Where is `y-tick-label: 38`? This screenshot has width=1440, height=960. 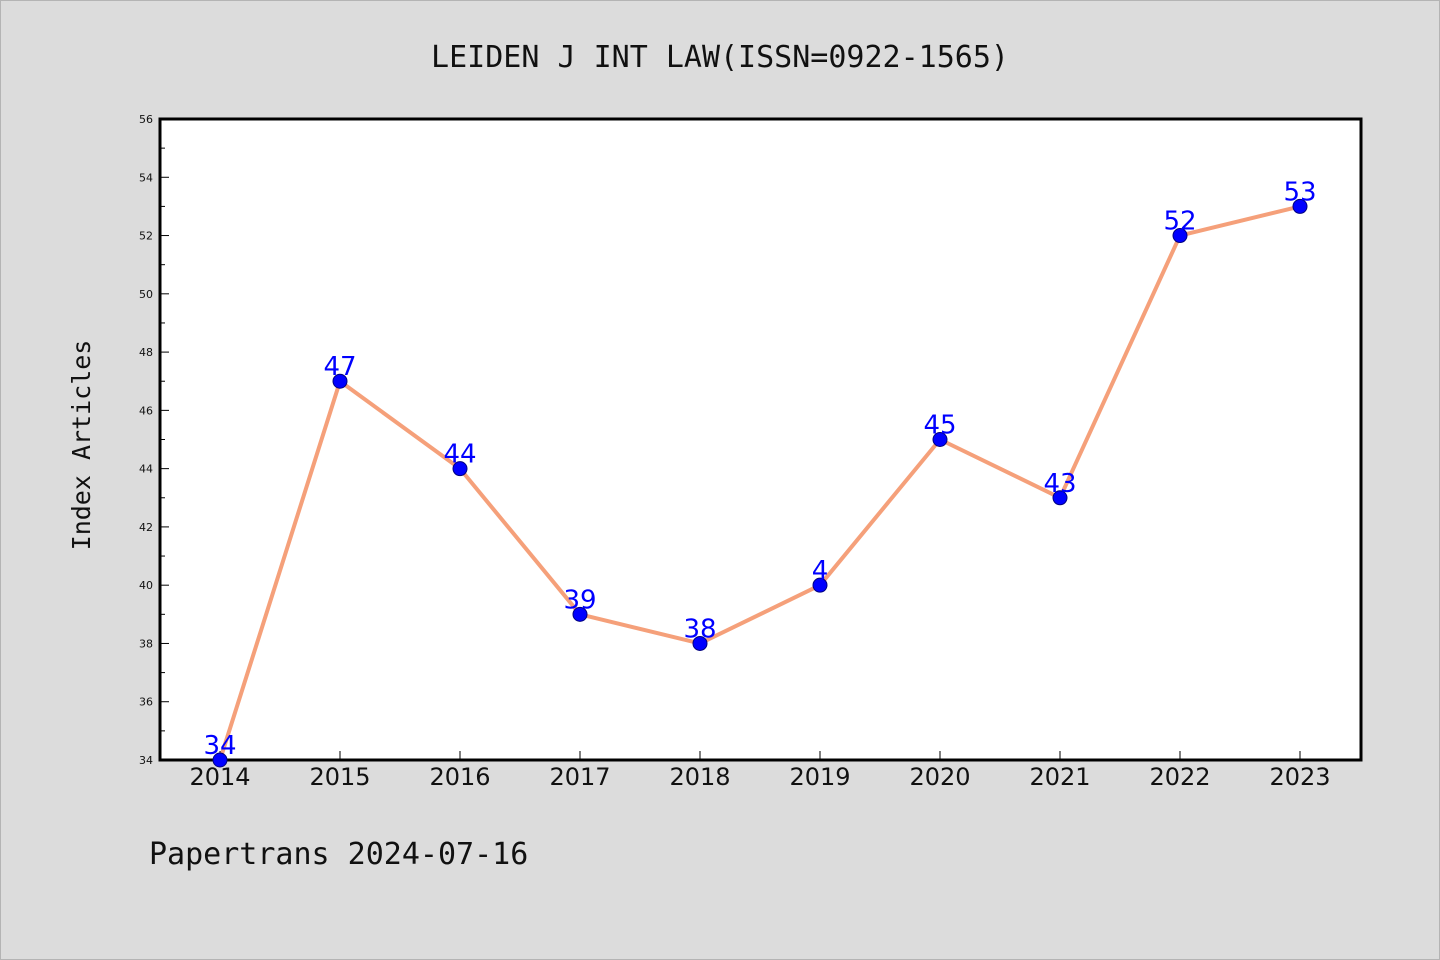
y-tick-label: 38 is located at coordinates (146, 643).